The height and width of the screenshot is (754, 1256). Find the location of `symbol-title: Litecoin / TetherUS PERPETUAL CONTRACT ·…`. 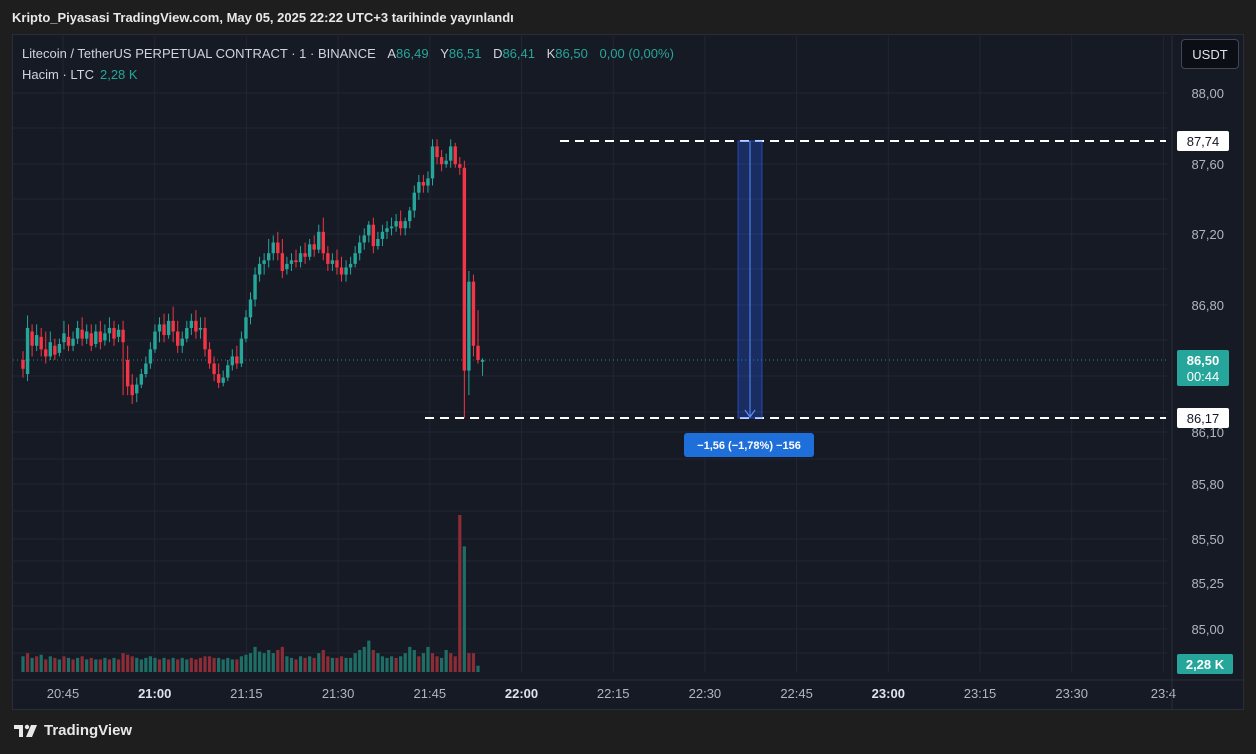

symbol-title: Litecoin / TetherUS PERPETUAL CONTRACT ·… is located at coordinates (199, 53).